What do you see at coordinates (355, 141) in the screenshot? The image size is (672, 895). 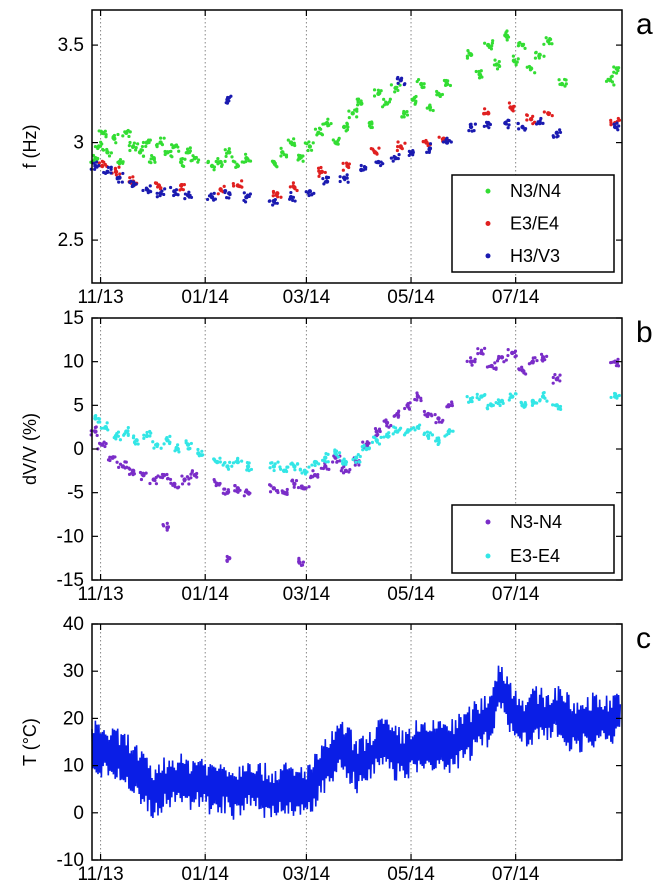 I see `series-H3/V3` at bounding box center [355, 141].